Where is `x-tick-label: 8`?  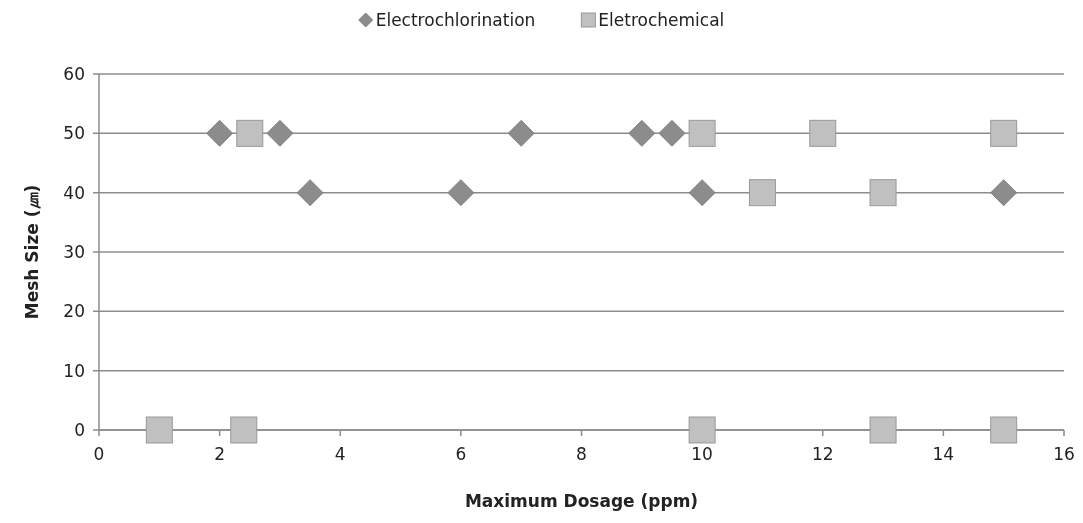 x-tick-label: 8 is located at coordinates (581, 454).